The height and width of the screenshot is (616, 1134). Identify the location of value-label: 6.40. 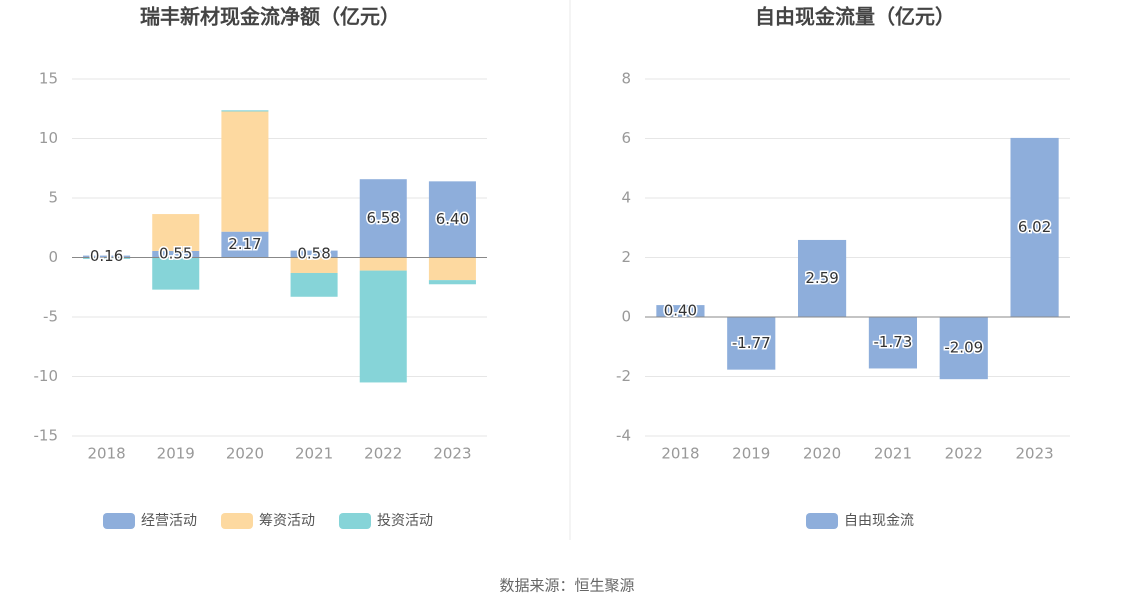
(452, 219).